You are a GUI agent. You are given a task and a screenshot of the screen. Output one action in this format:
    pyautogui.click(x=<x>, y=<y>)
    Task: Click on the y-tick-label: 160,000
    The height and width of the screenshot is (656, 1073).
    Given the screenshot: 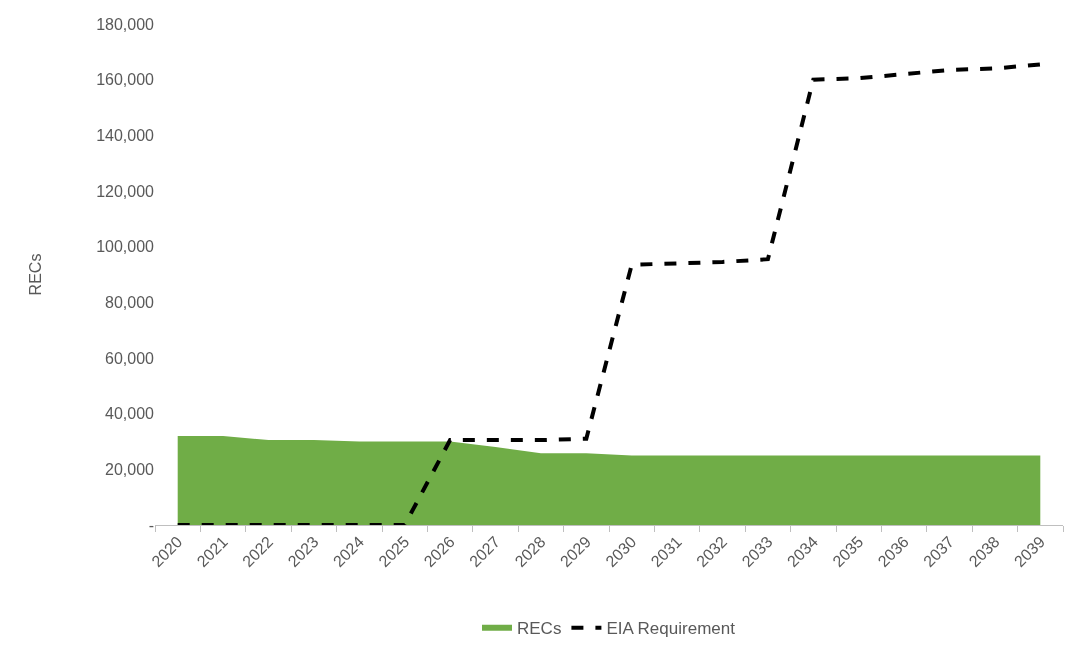 What is the action you would take?
    pyautogui.click(x=125, y=80)
    